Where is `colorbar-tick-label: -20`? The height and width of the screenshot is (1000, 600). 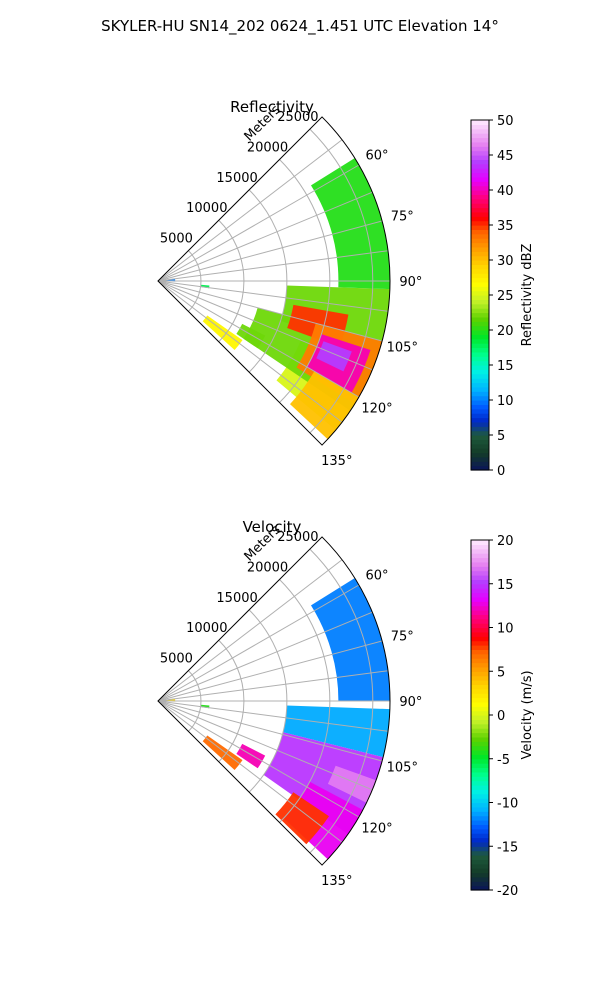
colorbar-tick-label: -20 is located at coordinates (507, 891).